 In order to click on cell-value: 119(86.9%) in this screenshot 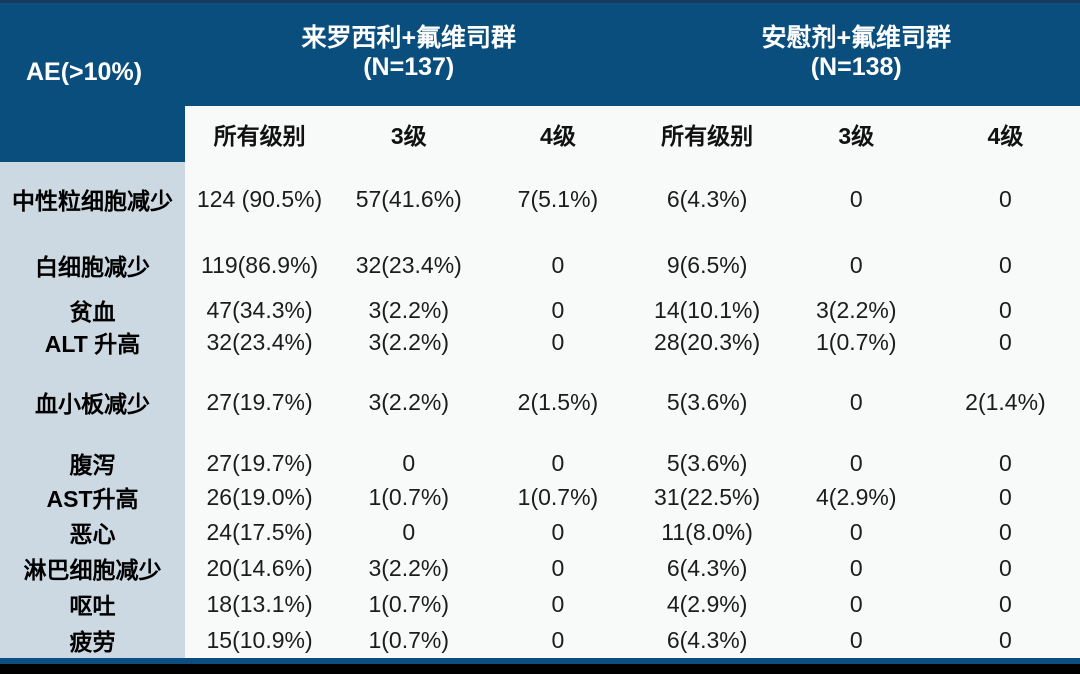, I will do `click(259, 264)`.